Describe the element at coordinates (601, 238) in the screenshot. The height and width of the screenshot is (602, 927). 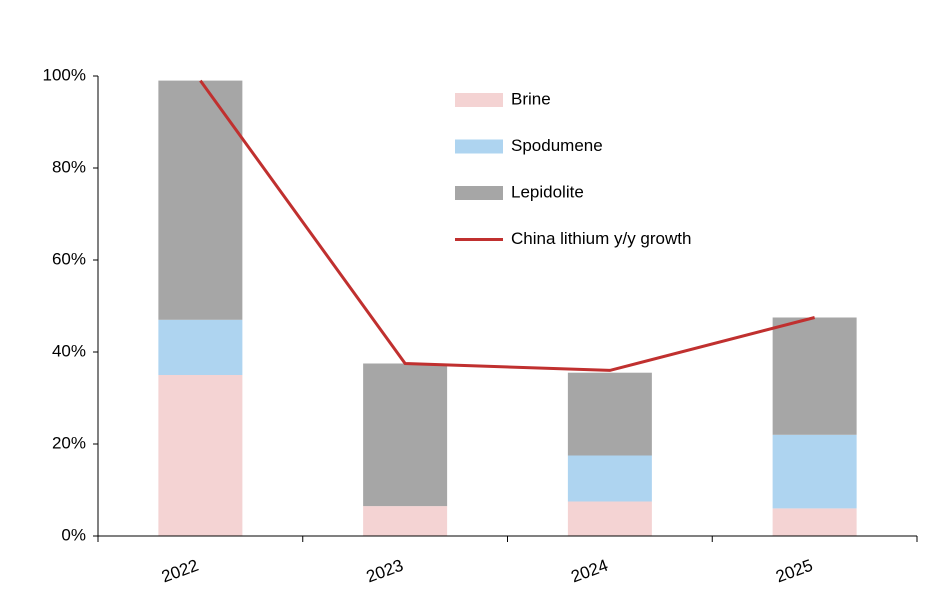
I see `legend-label: China lithium y/y growth` at that location.